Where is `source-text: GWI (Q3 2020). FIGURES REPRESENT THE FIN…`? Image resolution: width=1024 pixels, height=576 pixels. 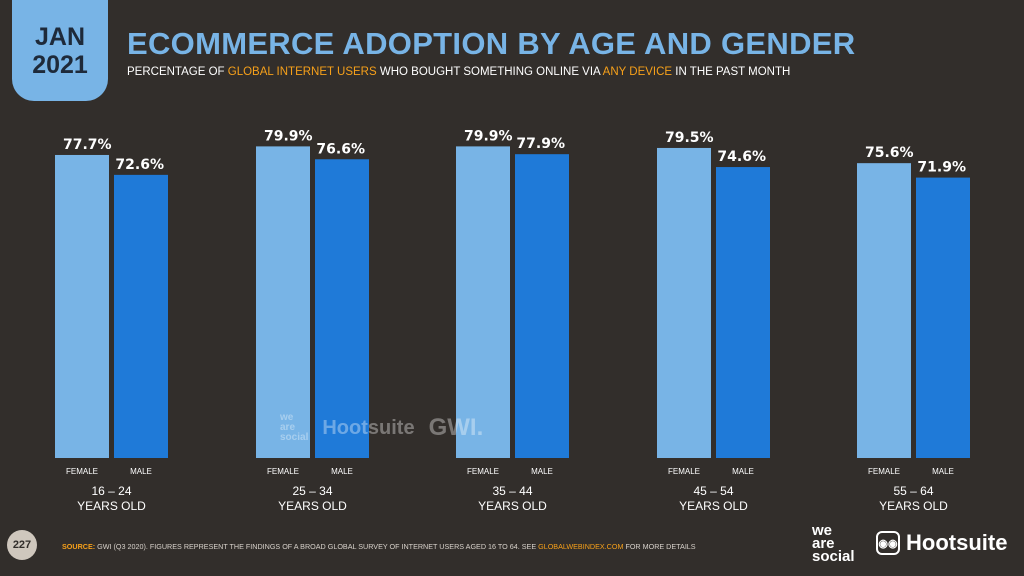 source-text: GWI (Q3 2020). FIGURES REPRESENT THE FIN… is located at coordinates (317, 546).